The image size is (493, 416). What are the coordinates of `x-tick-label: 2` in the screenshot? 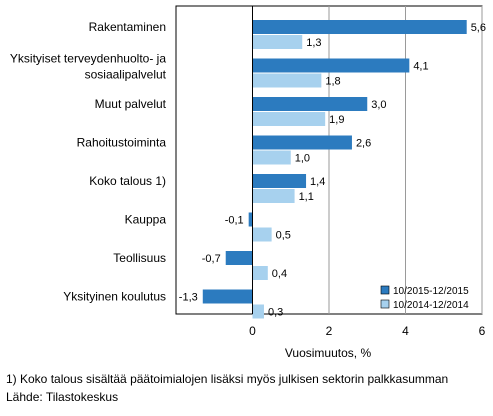 It's located at (329, 331).